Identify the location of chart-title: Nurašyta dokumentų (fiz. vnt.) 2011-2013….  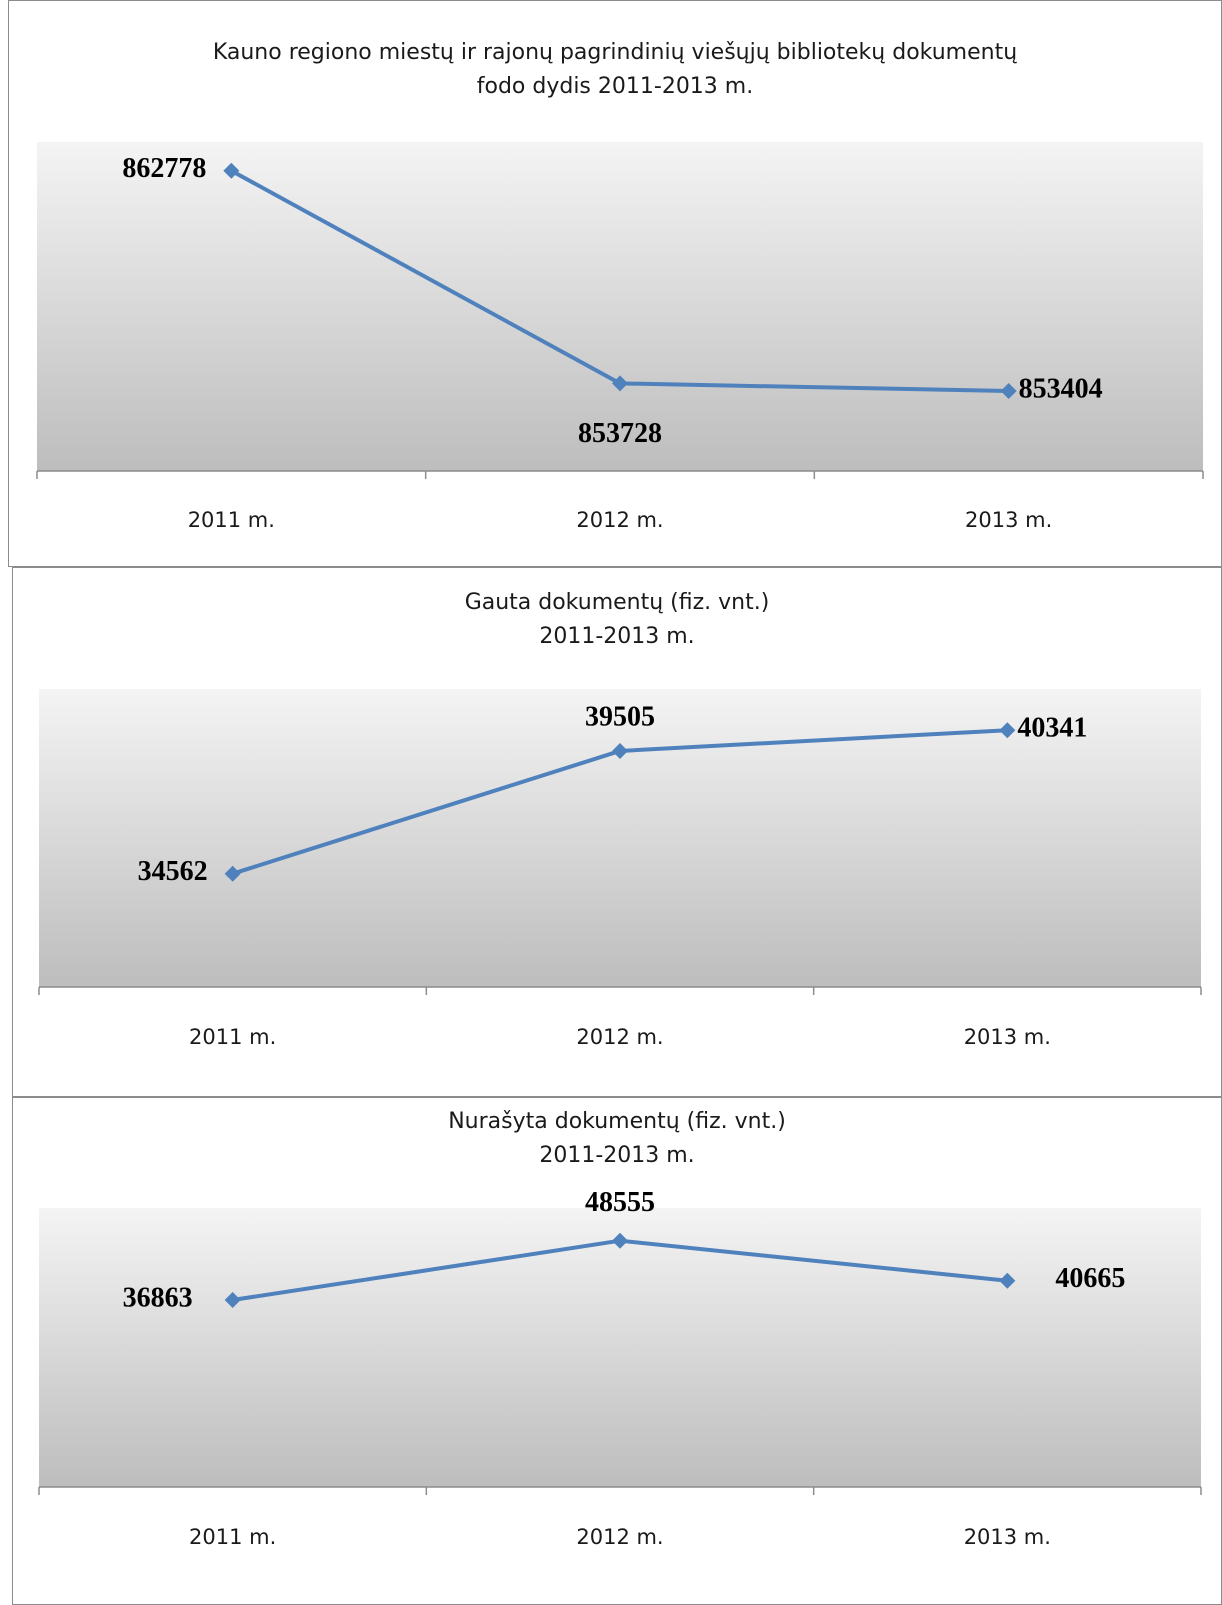
(617, 1139).